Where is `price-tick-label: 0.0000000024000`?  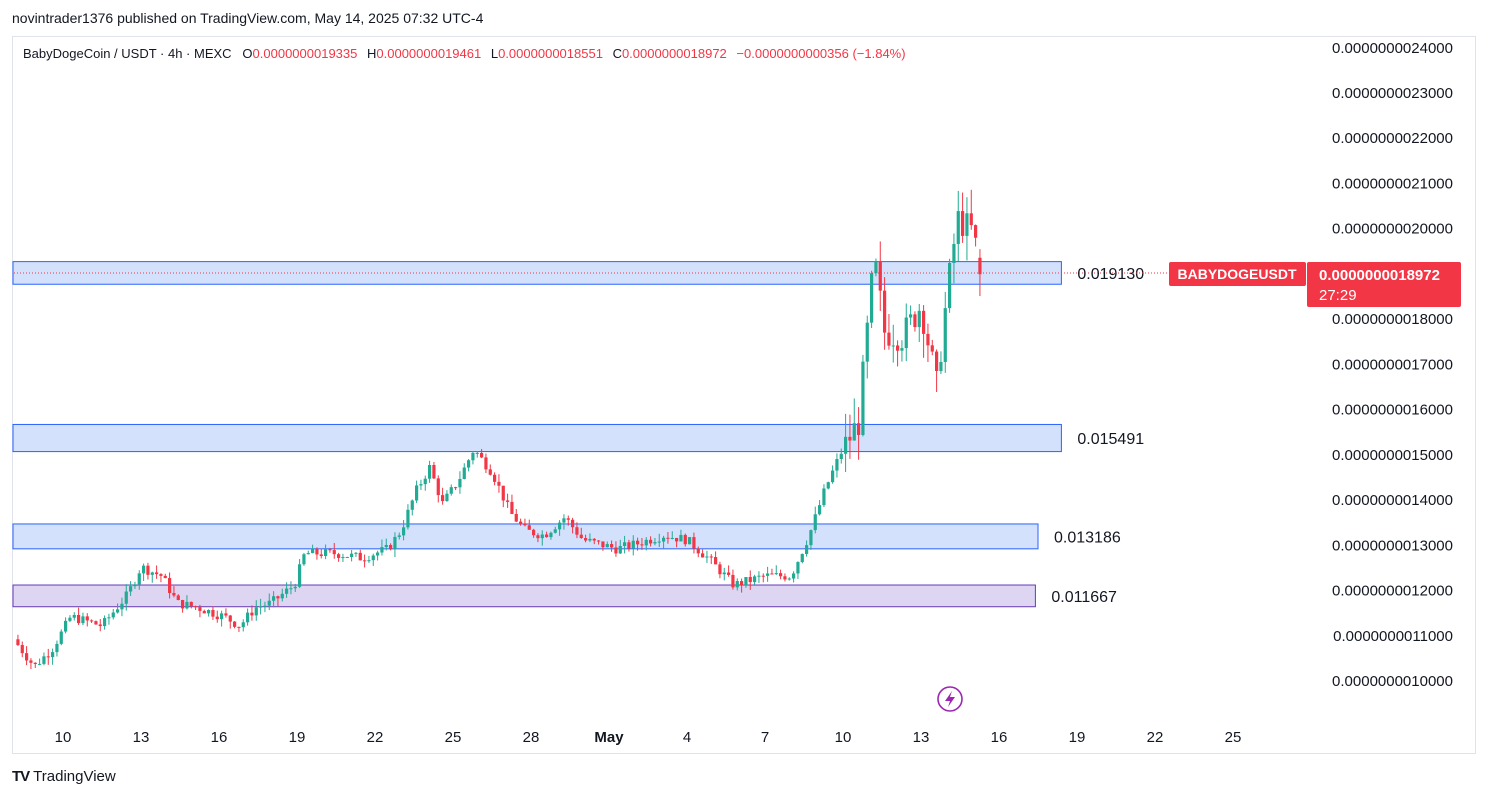 price-tick-label: 0.0000000024000 is located at coordinates (1392, 48).